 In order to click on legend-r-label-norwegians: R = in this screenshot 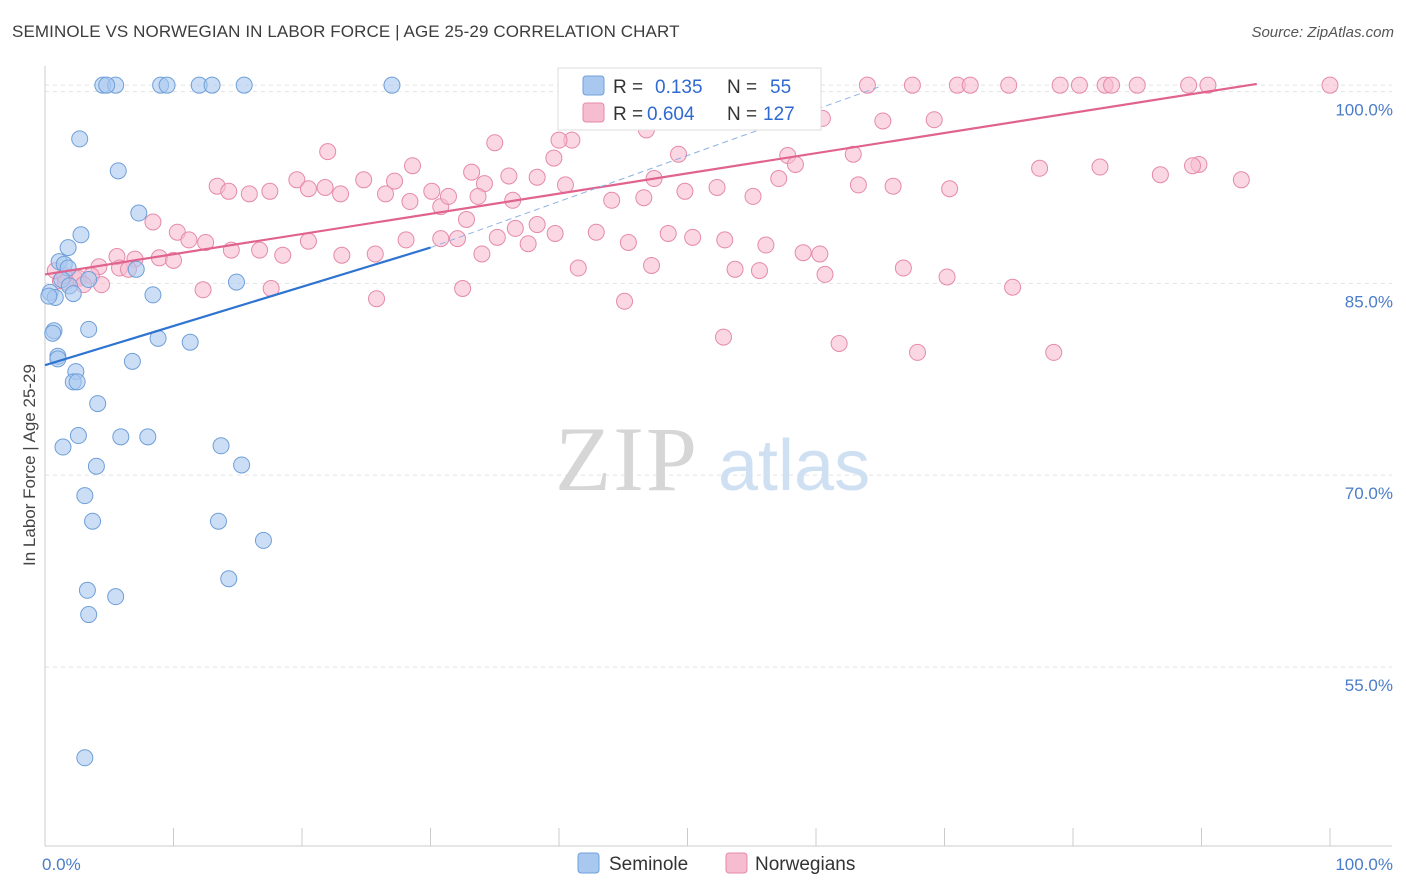, I will do `click(628, 114)`.